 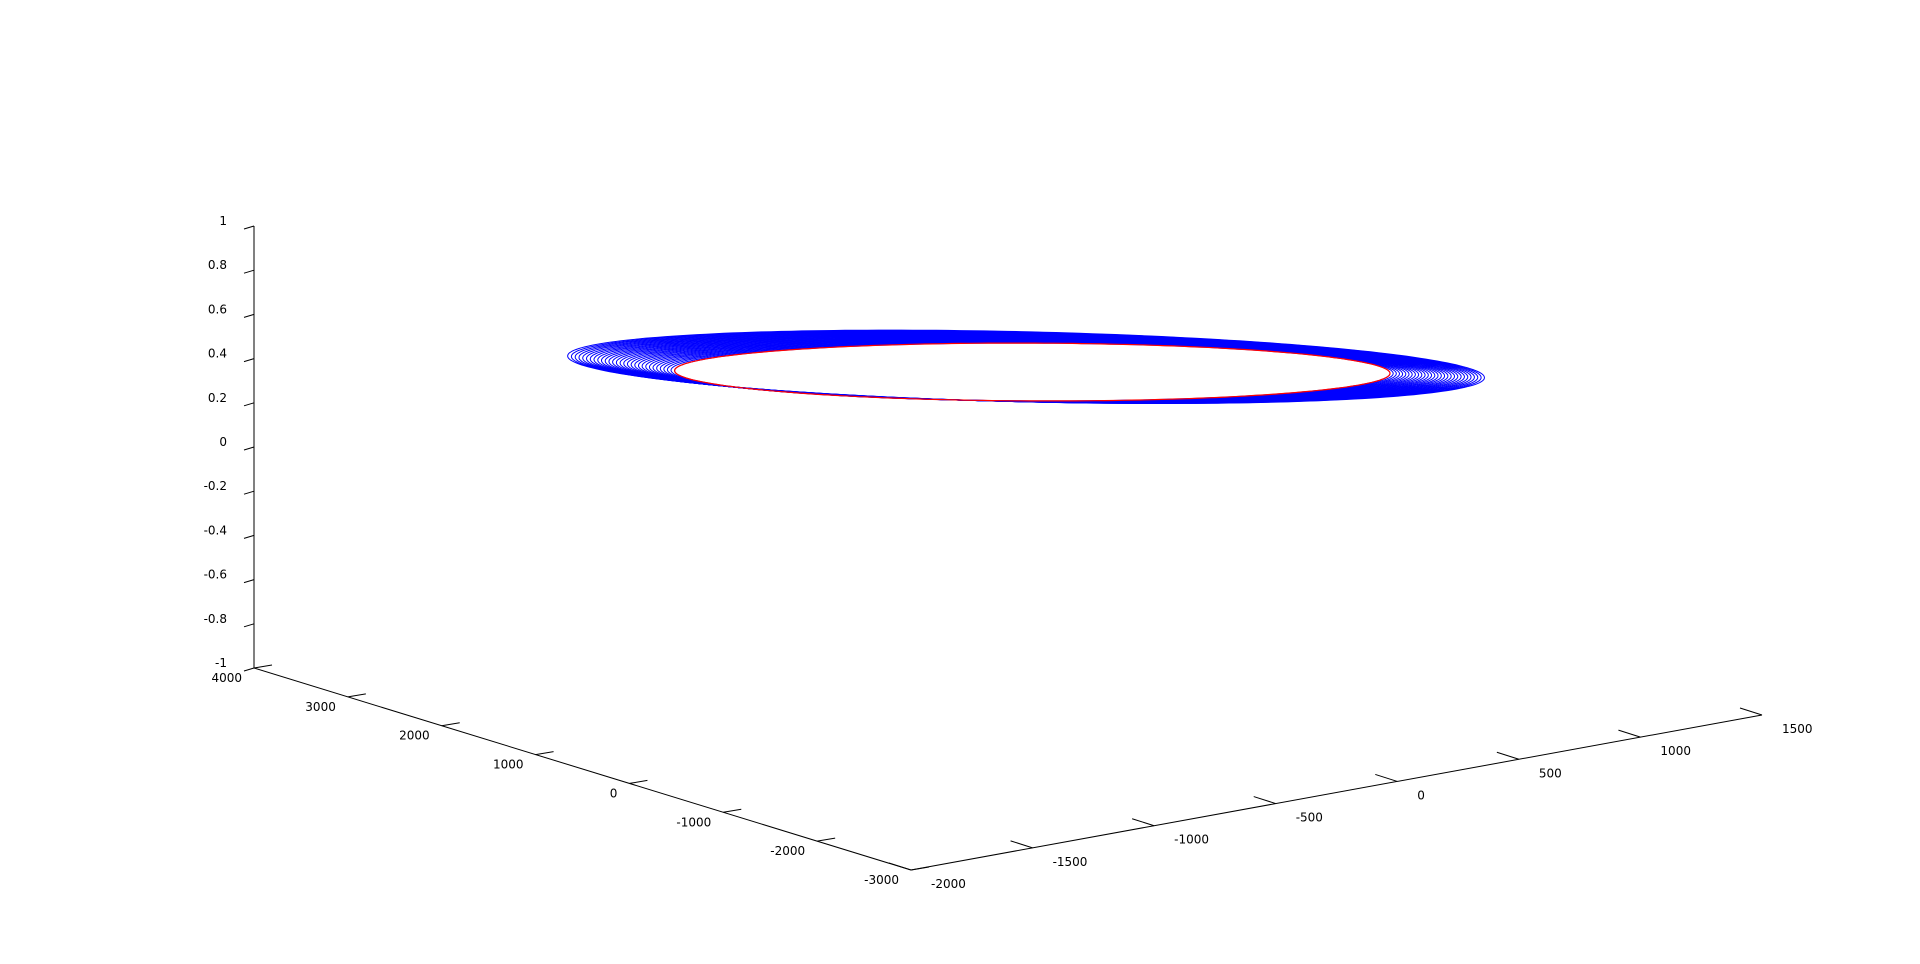 I want to click on y-tick-label: -500, so click(x=1309, y=818).